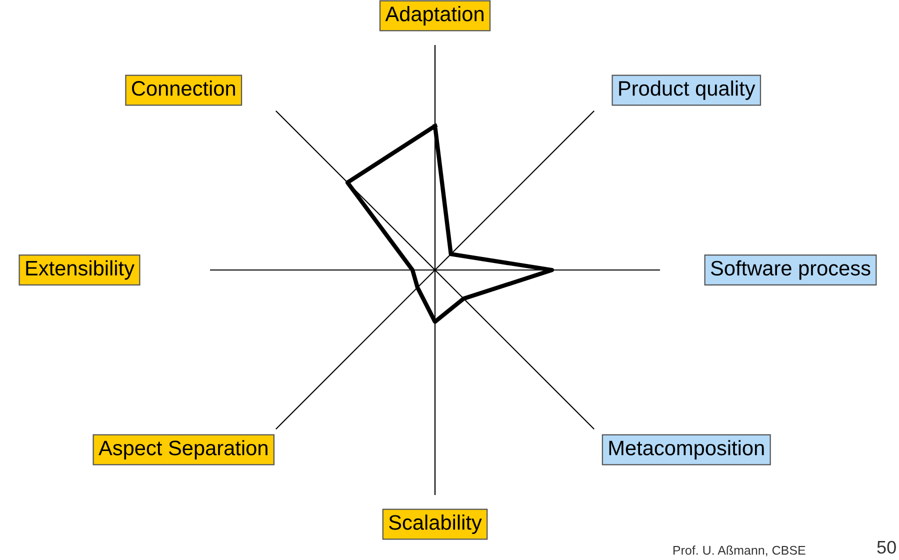 The image size is (899, 560). I want to click on spoke-label: Software process, so click(790, 270).